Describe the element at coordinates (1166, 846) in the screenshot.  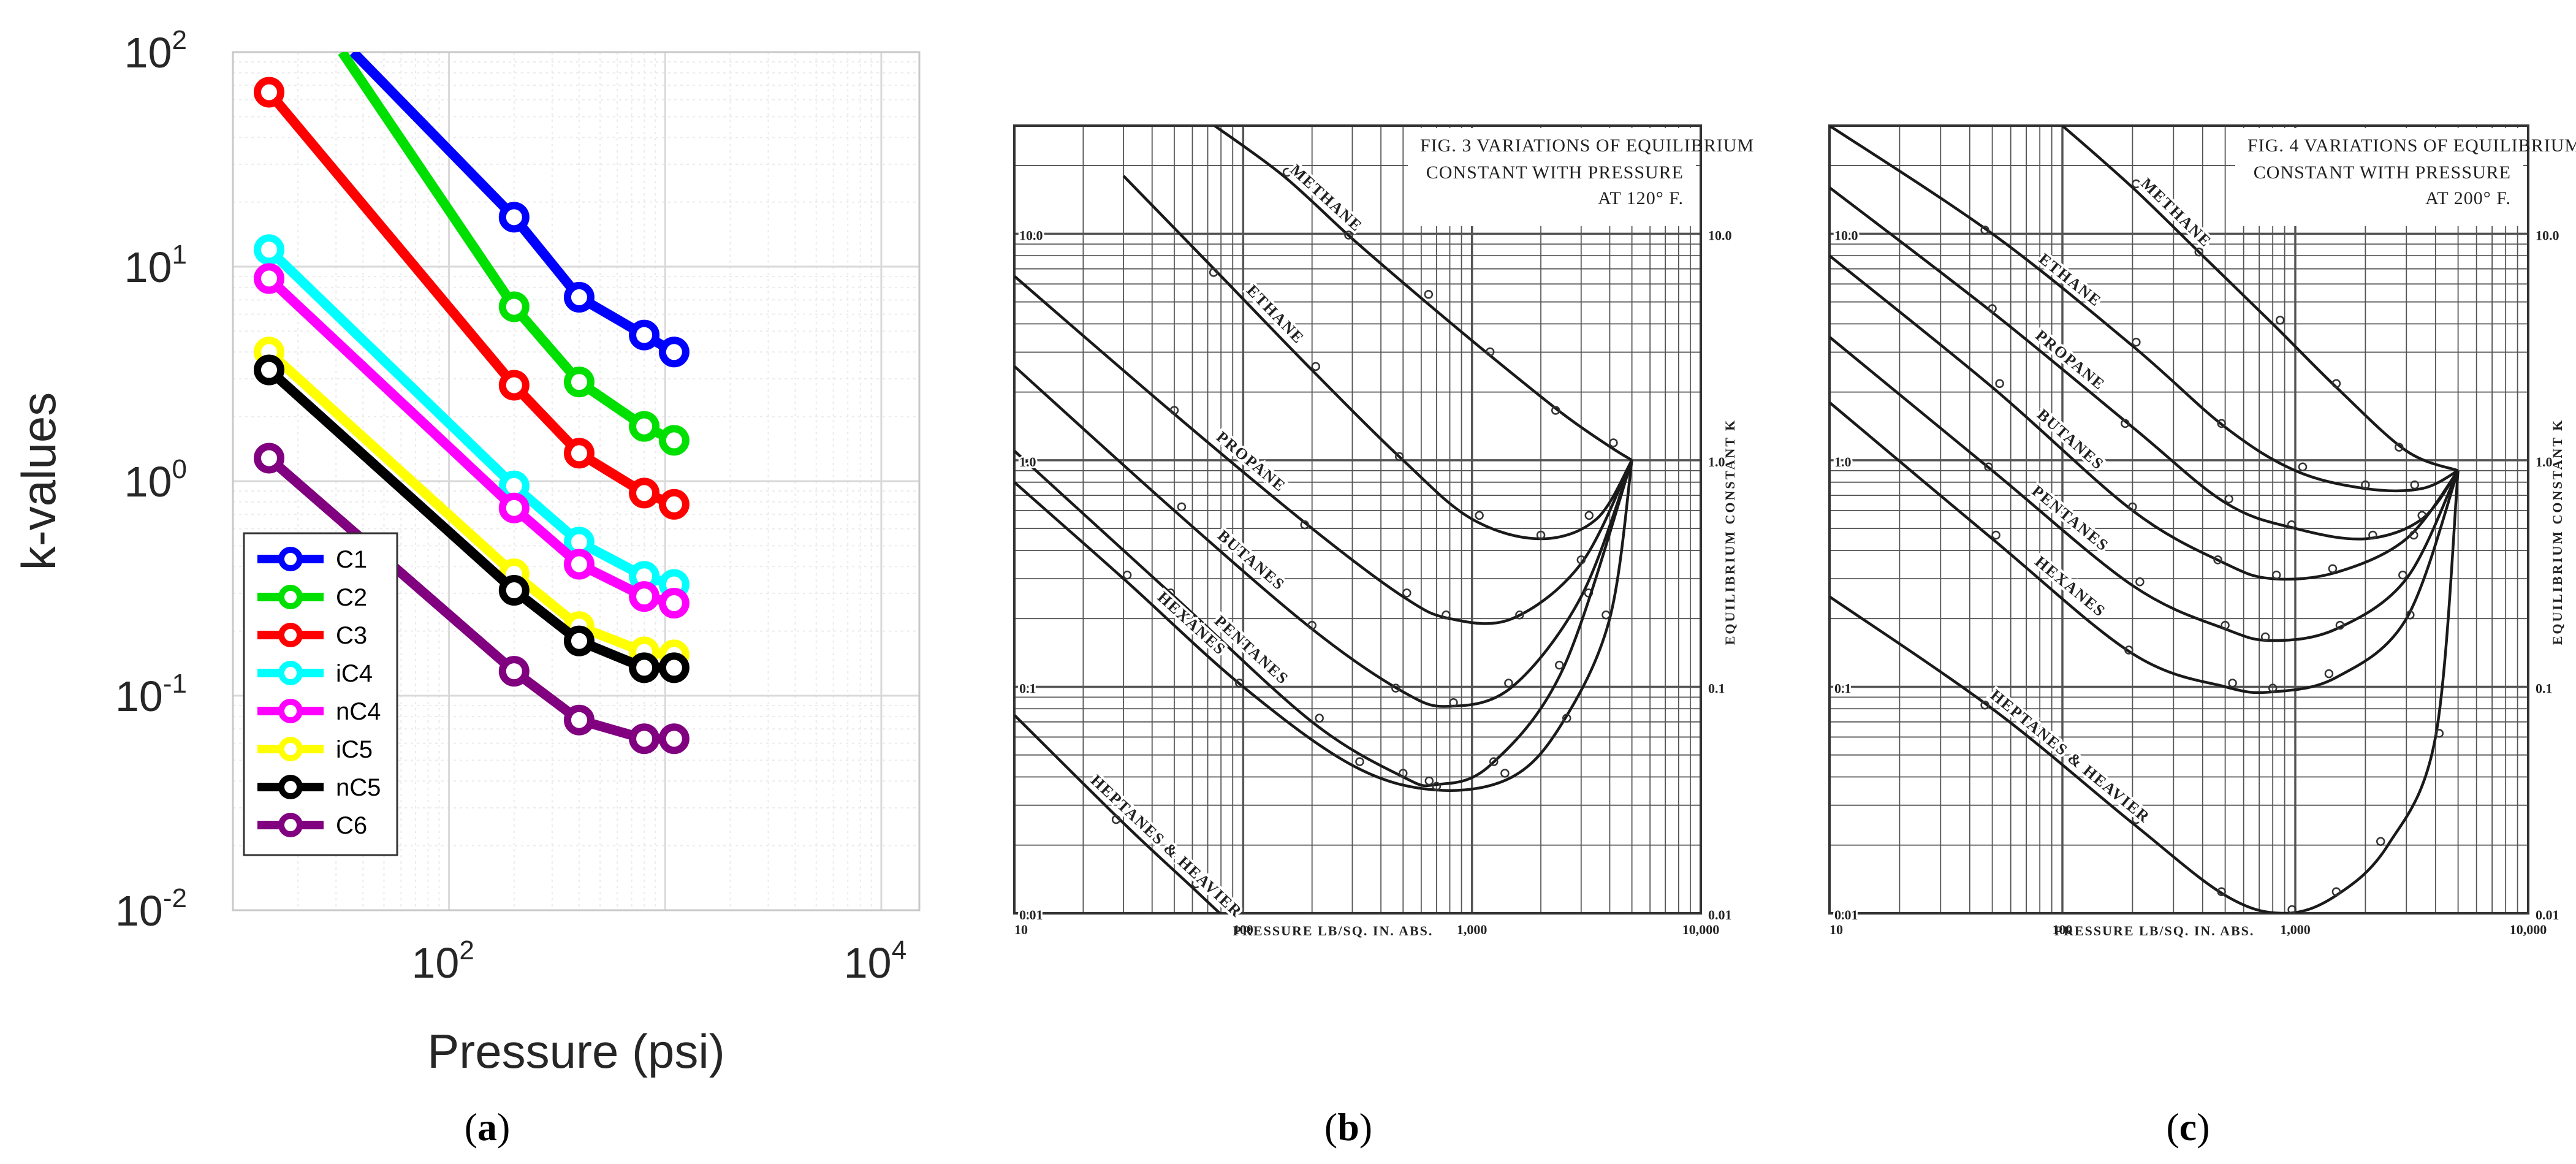
I see `curve-label: HEPTANES & HEAVIER` at that location.